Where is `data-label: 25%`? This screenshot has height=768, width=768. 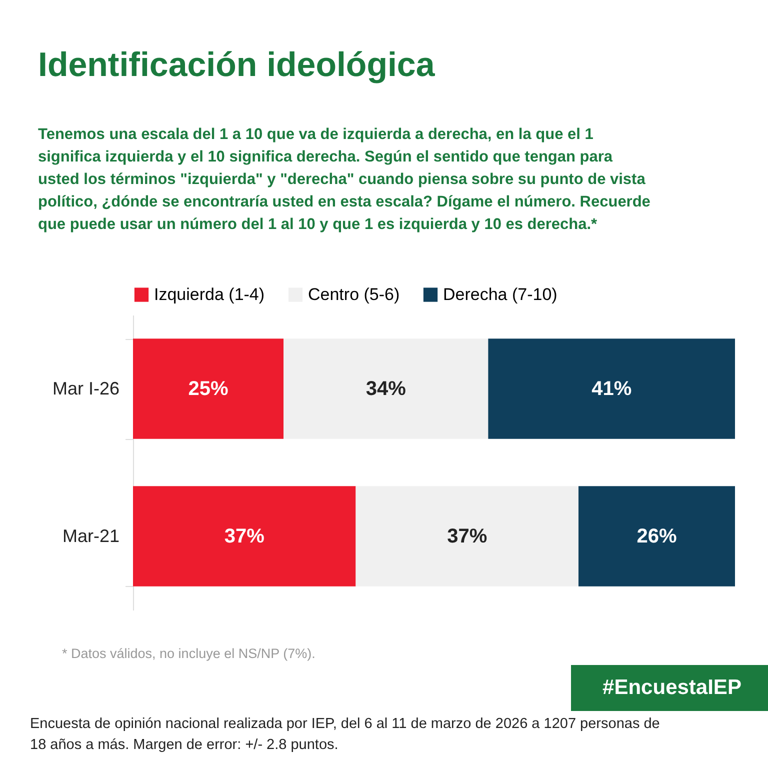
data-label: 25% is located at coordinates (208, 389).